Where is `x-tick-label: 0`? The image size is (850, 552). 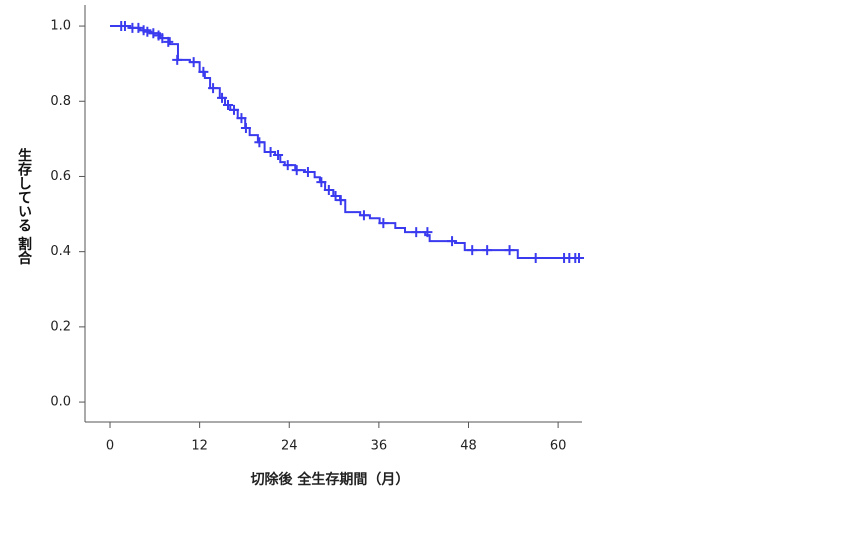 x-tick-label: 0 is located at coordinates (110, 446).